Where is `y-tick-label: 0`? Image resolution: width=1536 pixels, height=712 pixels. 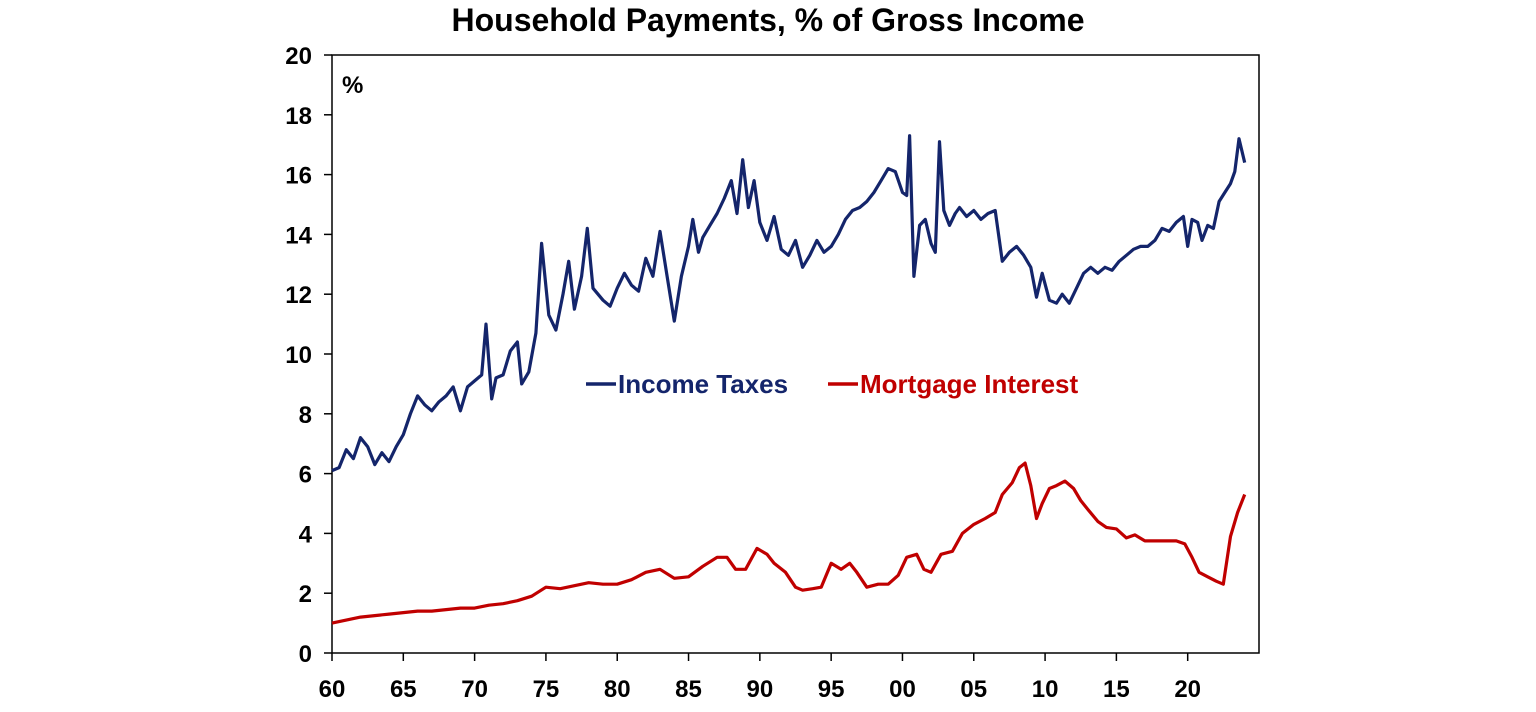 y-tick-label: 0 is located at coordinates (305, 654).